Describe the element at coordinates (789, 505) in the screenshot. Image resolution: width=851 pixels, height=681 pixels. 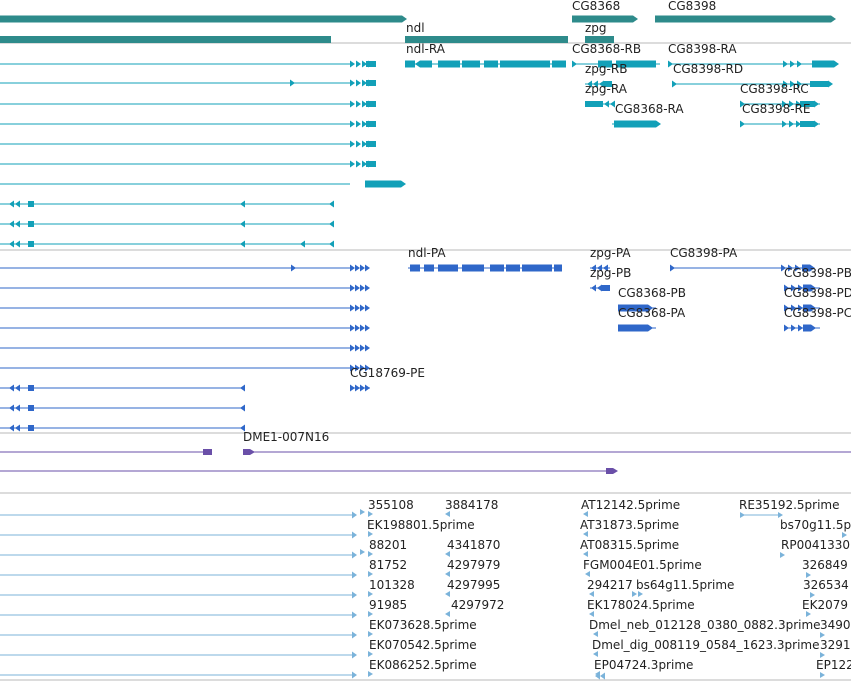
I see `est-label: RE35192.5prime` at that location.